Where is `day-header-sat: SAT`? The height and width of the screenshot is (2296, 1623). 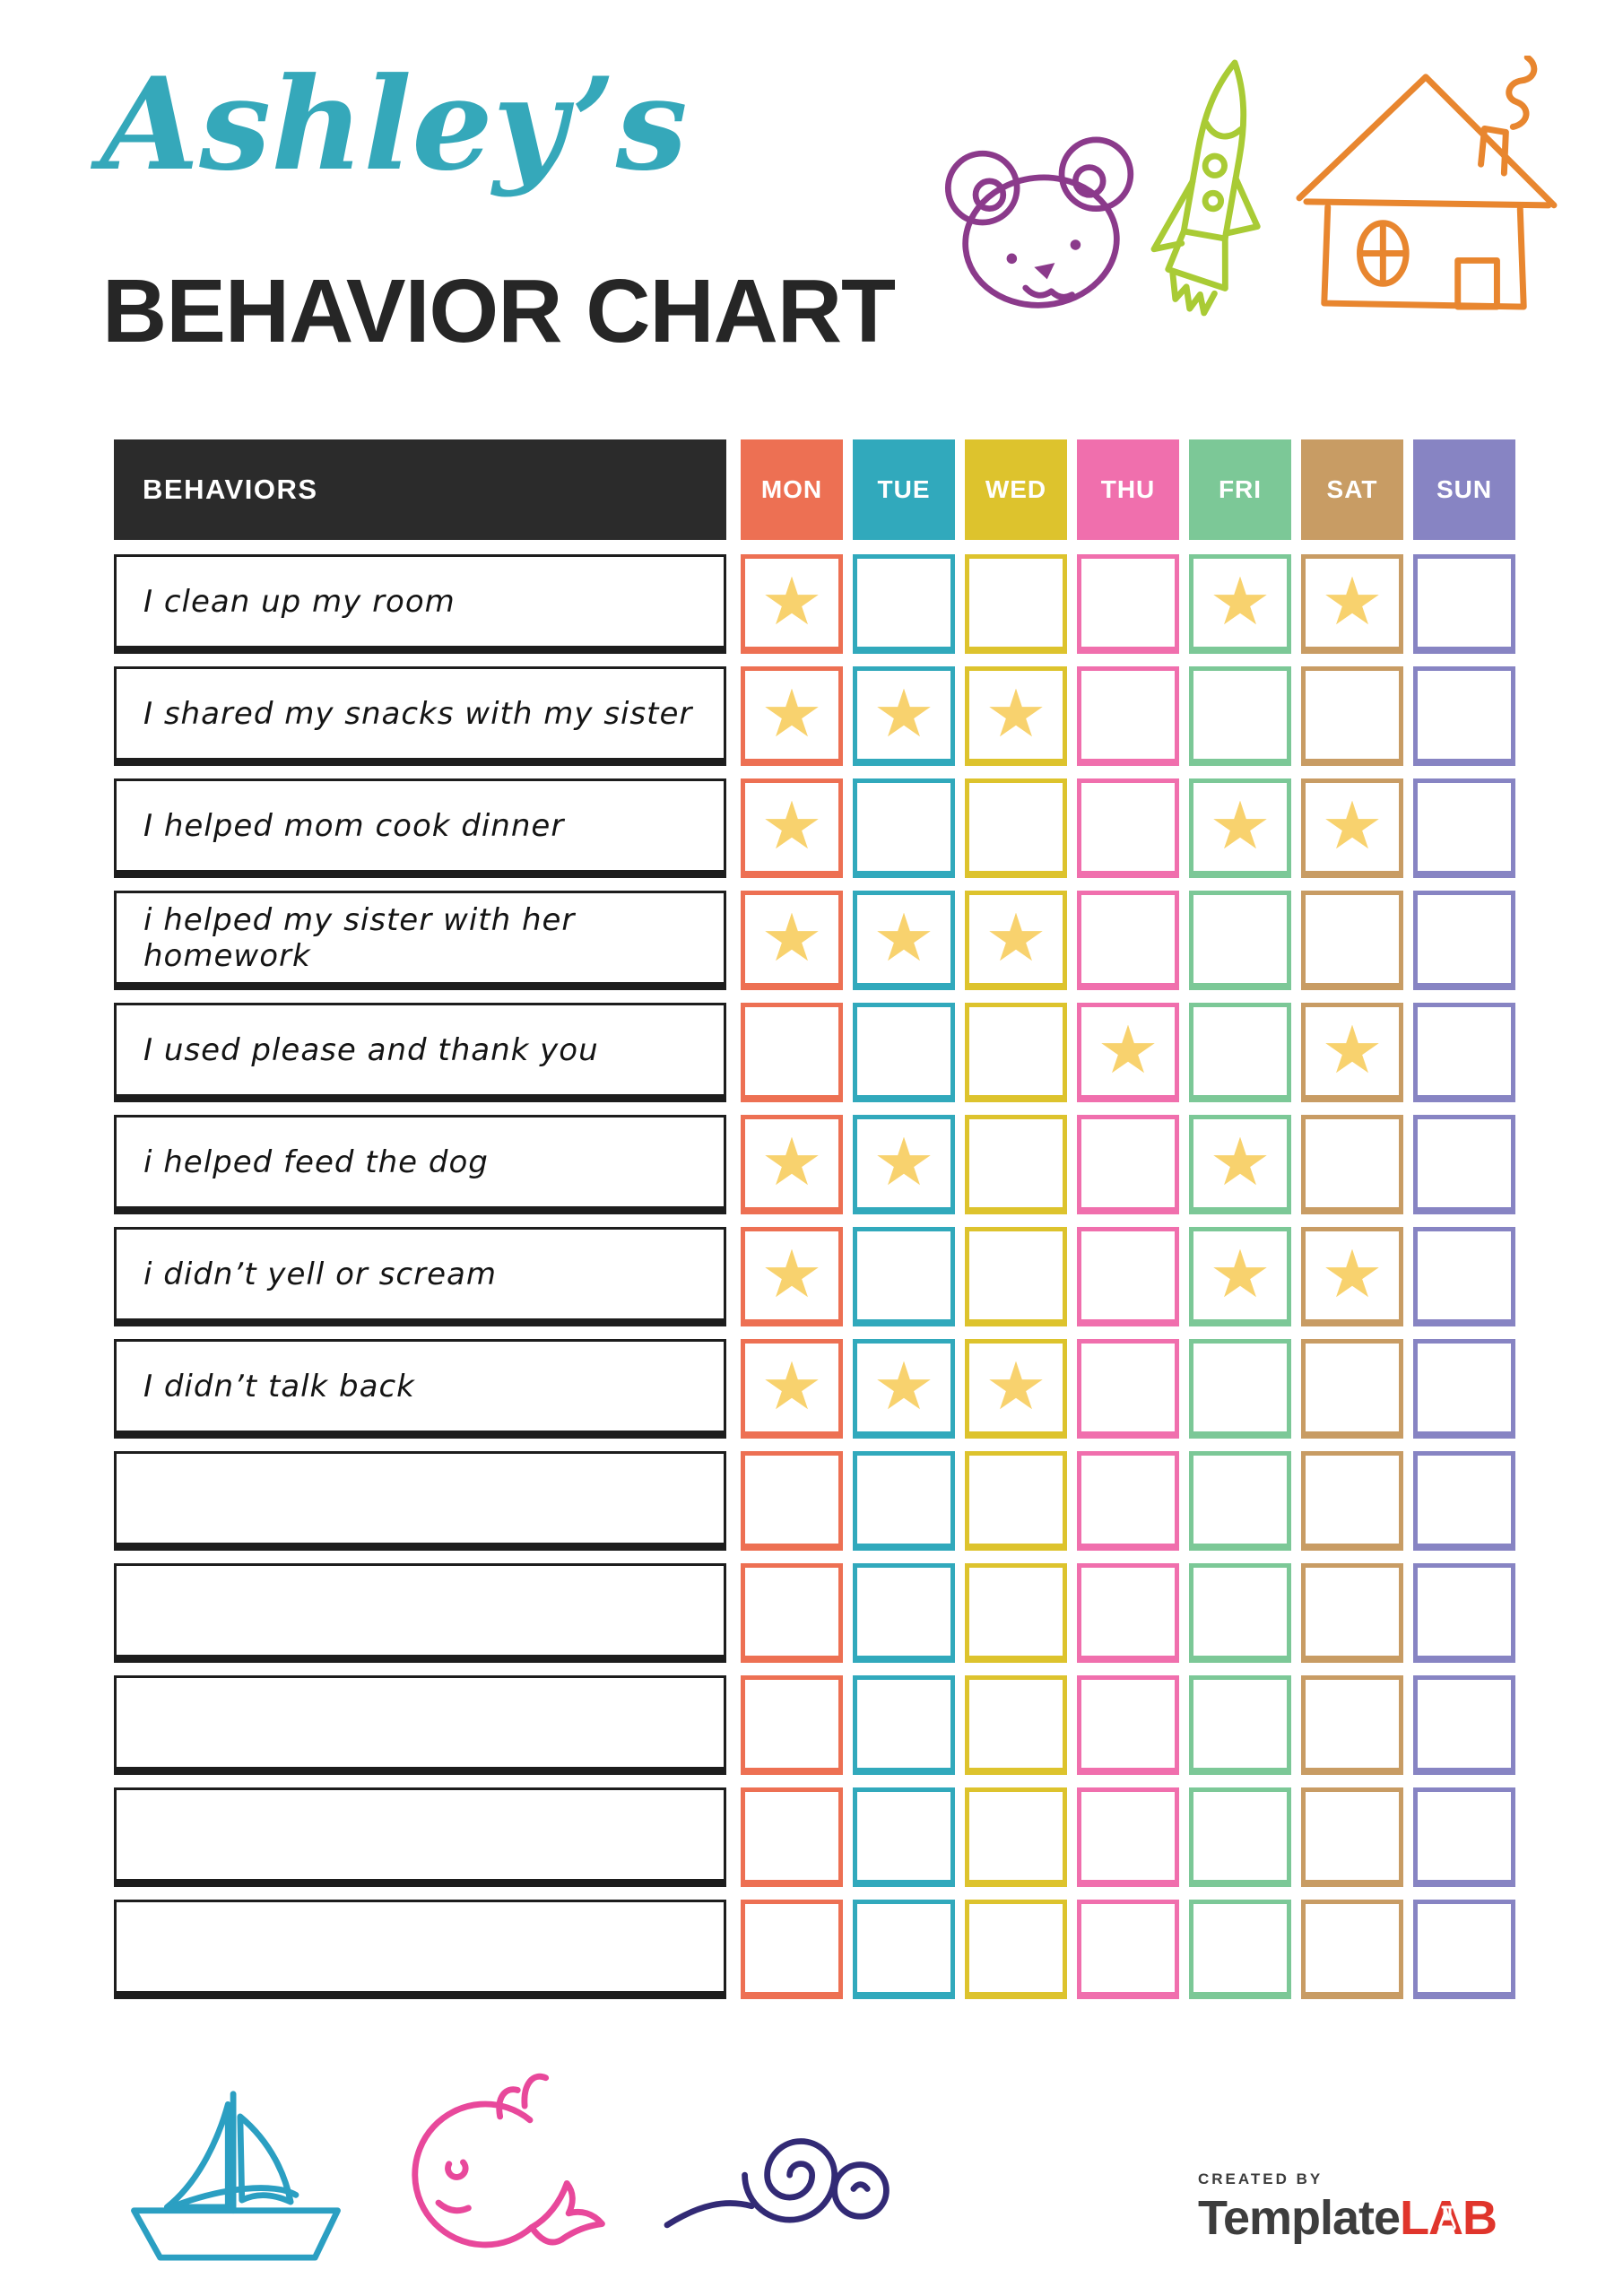
day-header-sat: SAT is located at coordinates (1352, 489).